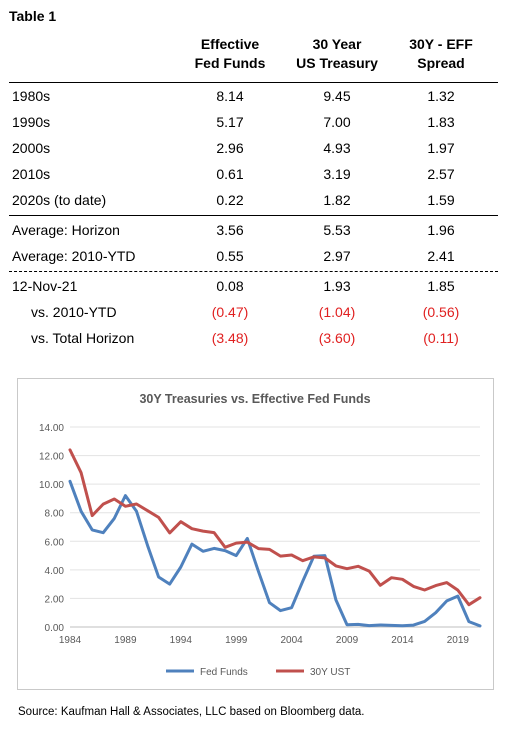  What do you see at coordinates (253, 122) in the screenshot?
I see `table-row: 1990s 5.17 7.00 1.83` at bounding box center [253, 122].